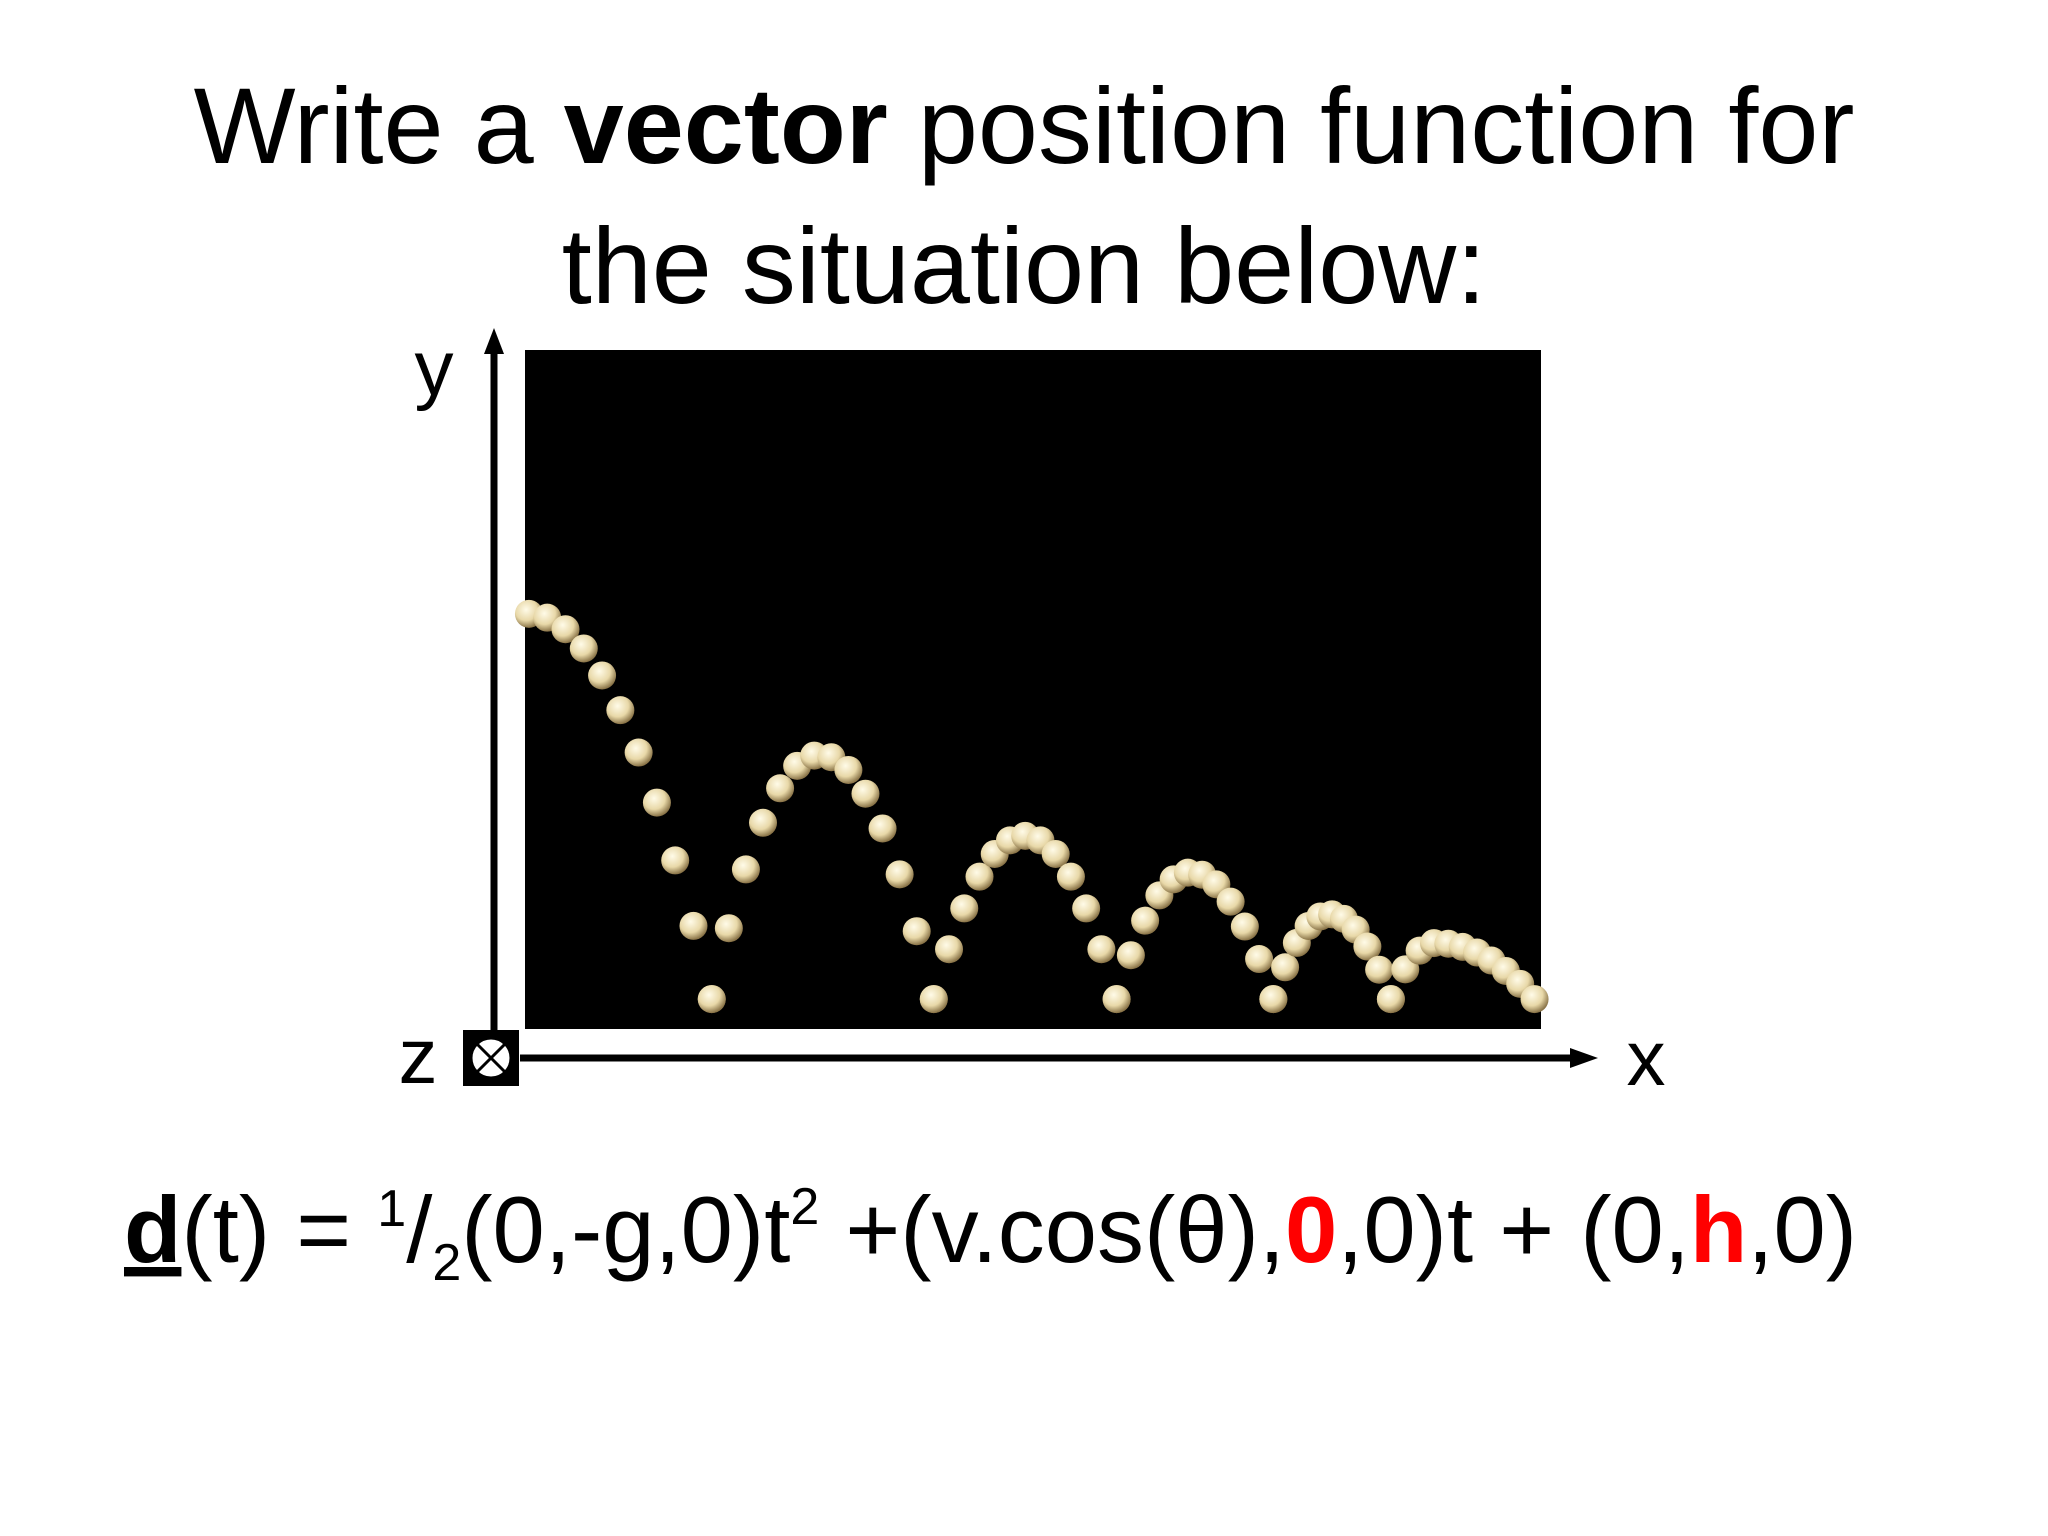  I want to click on formula-slash: /, so click(419, 1229).